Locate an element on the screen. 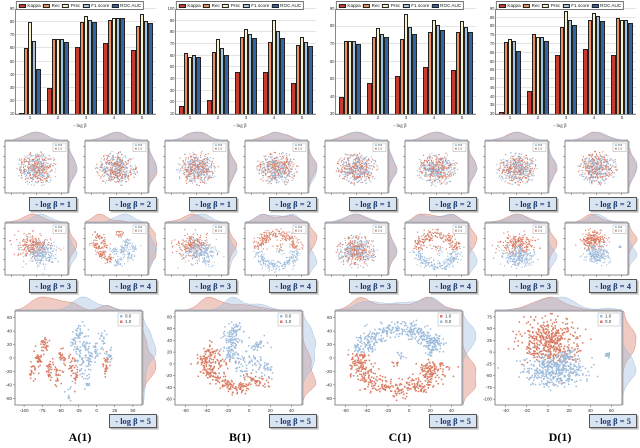 This screenshot has width=640, height=448. beta-label-box: - log β = 1 is located at coordinates (53, 204).